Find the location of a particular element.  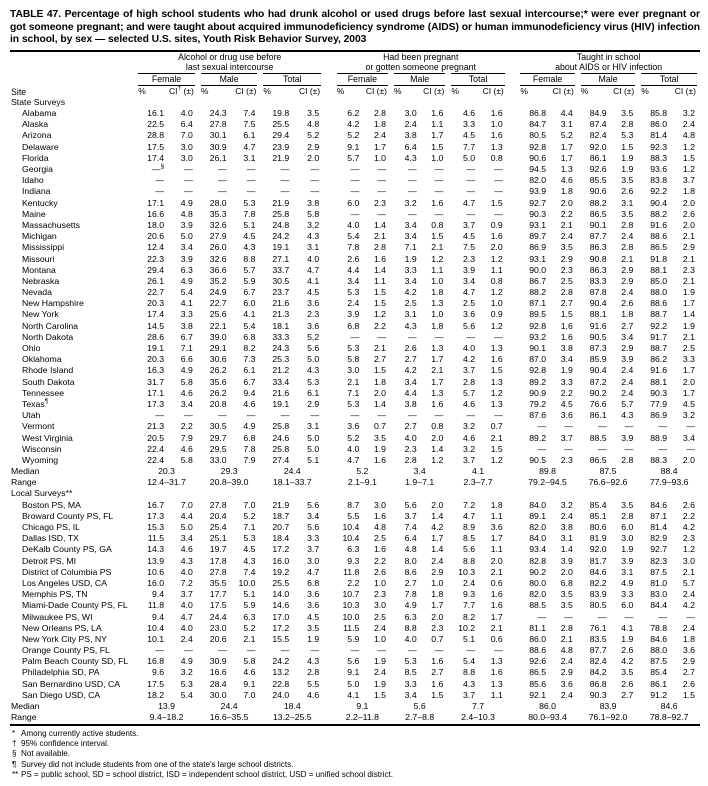

percent-value-cell: 91.6 is located at coordinates (659, 224).